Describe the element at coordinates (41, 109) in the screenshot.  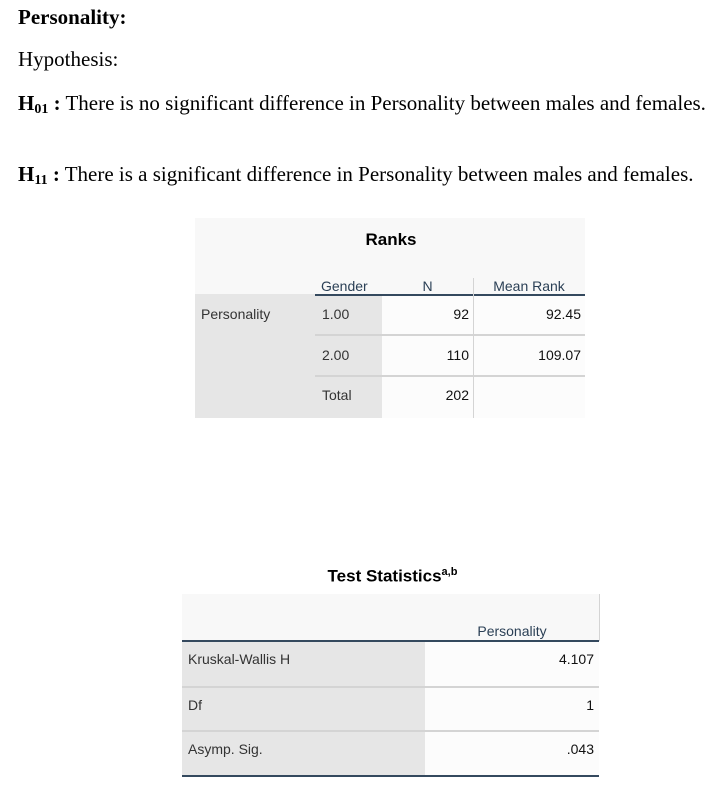
I see `null-hypothesis-subscript: 01` at that location.